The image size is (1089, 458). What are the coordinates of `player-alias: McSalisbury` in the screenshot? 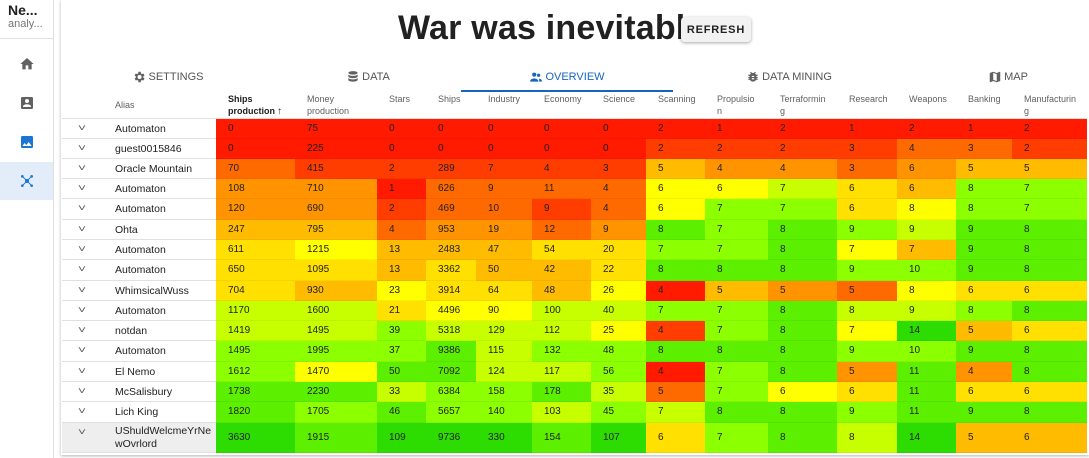 It's located at (144, 392).